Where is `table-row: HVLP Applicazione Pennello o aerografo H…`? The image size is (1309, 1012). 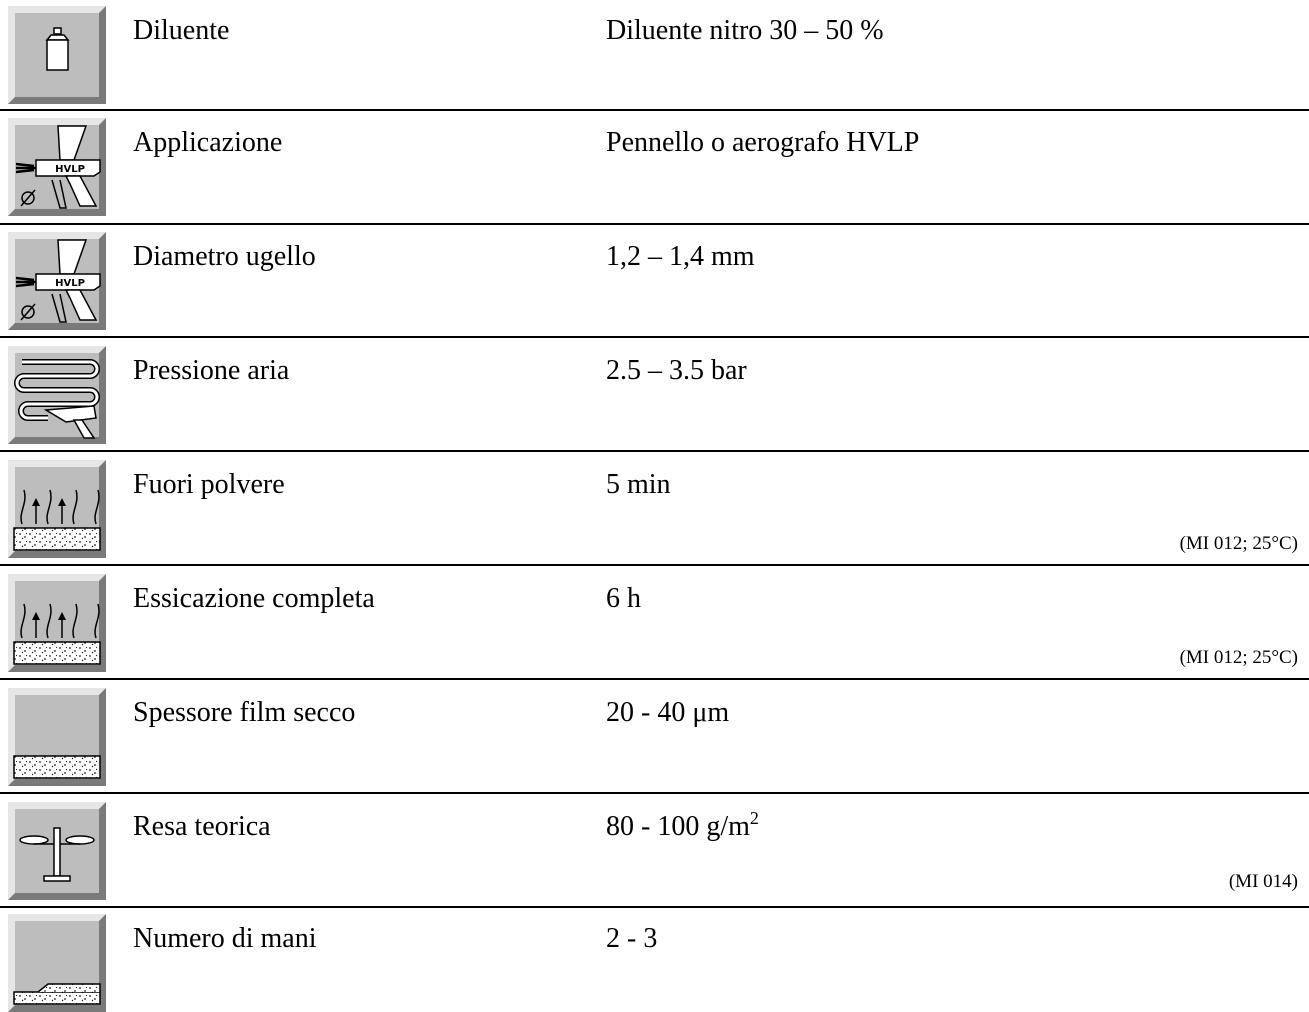 table-row: HVLP Applicazione Pennello o aerografo H… is located at coordinates (654, 168).